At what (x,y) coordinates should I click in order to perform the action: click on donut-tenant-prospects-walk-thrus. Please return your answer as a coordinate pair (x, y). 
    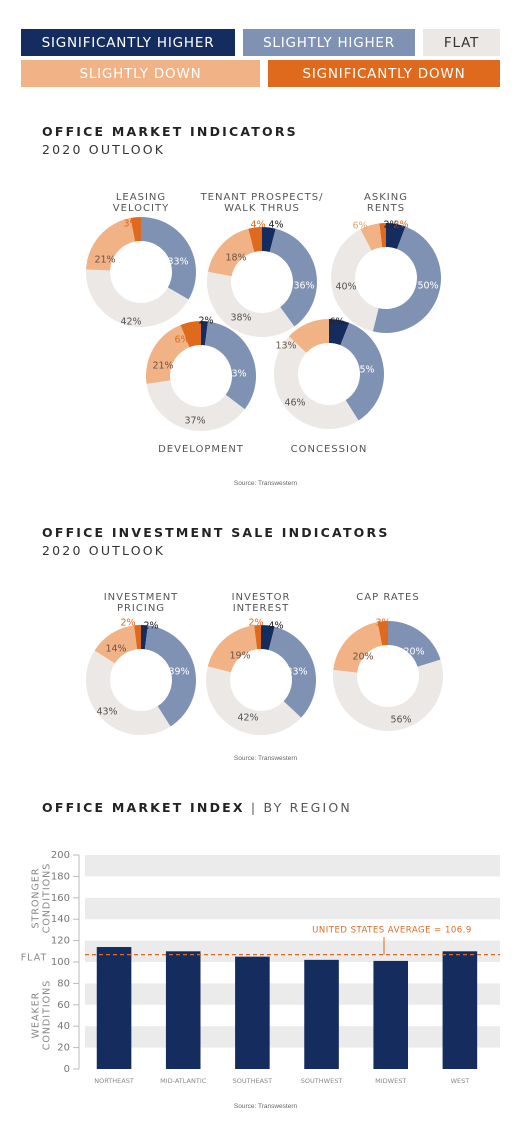
    Looking at the image, I should click on (261, 282).